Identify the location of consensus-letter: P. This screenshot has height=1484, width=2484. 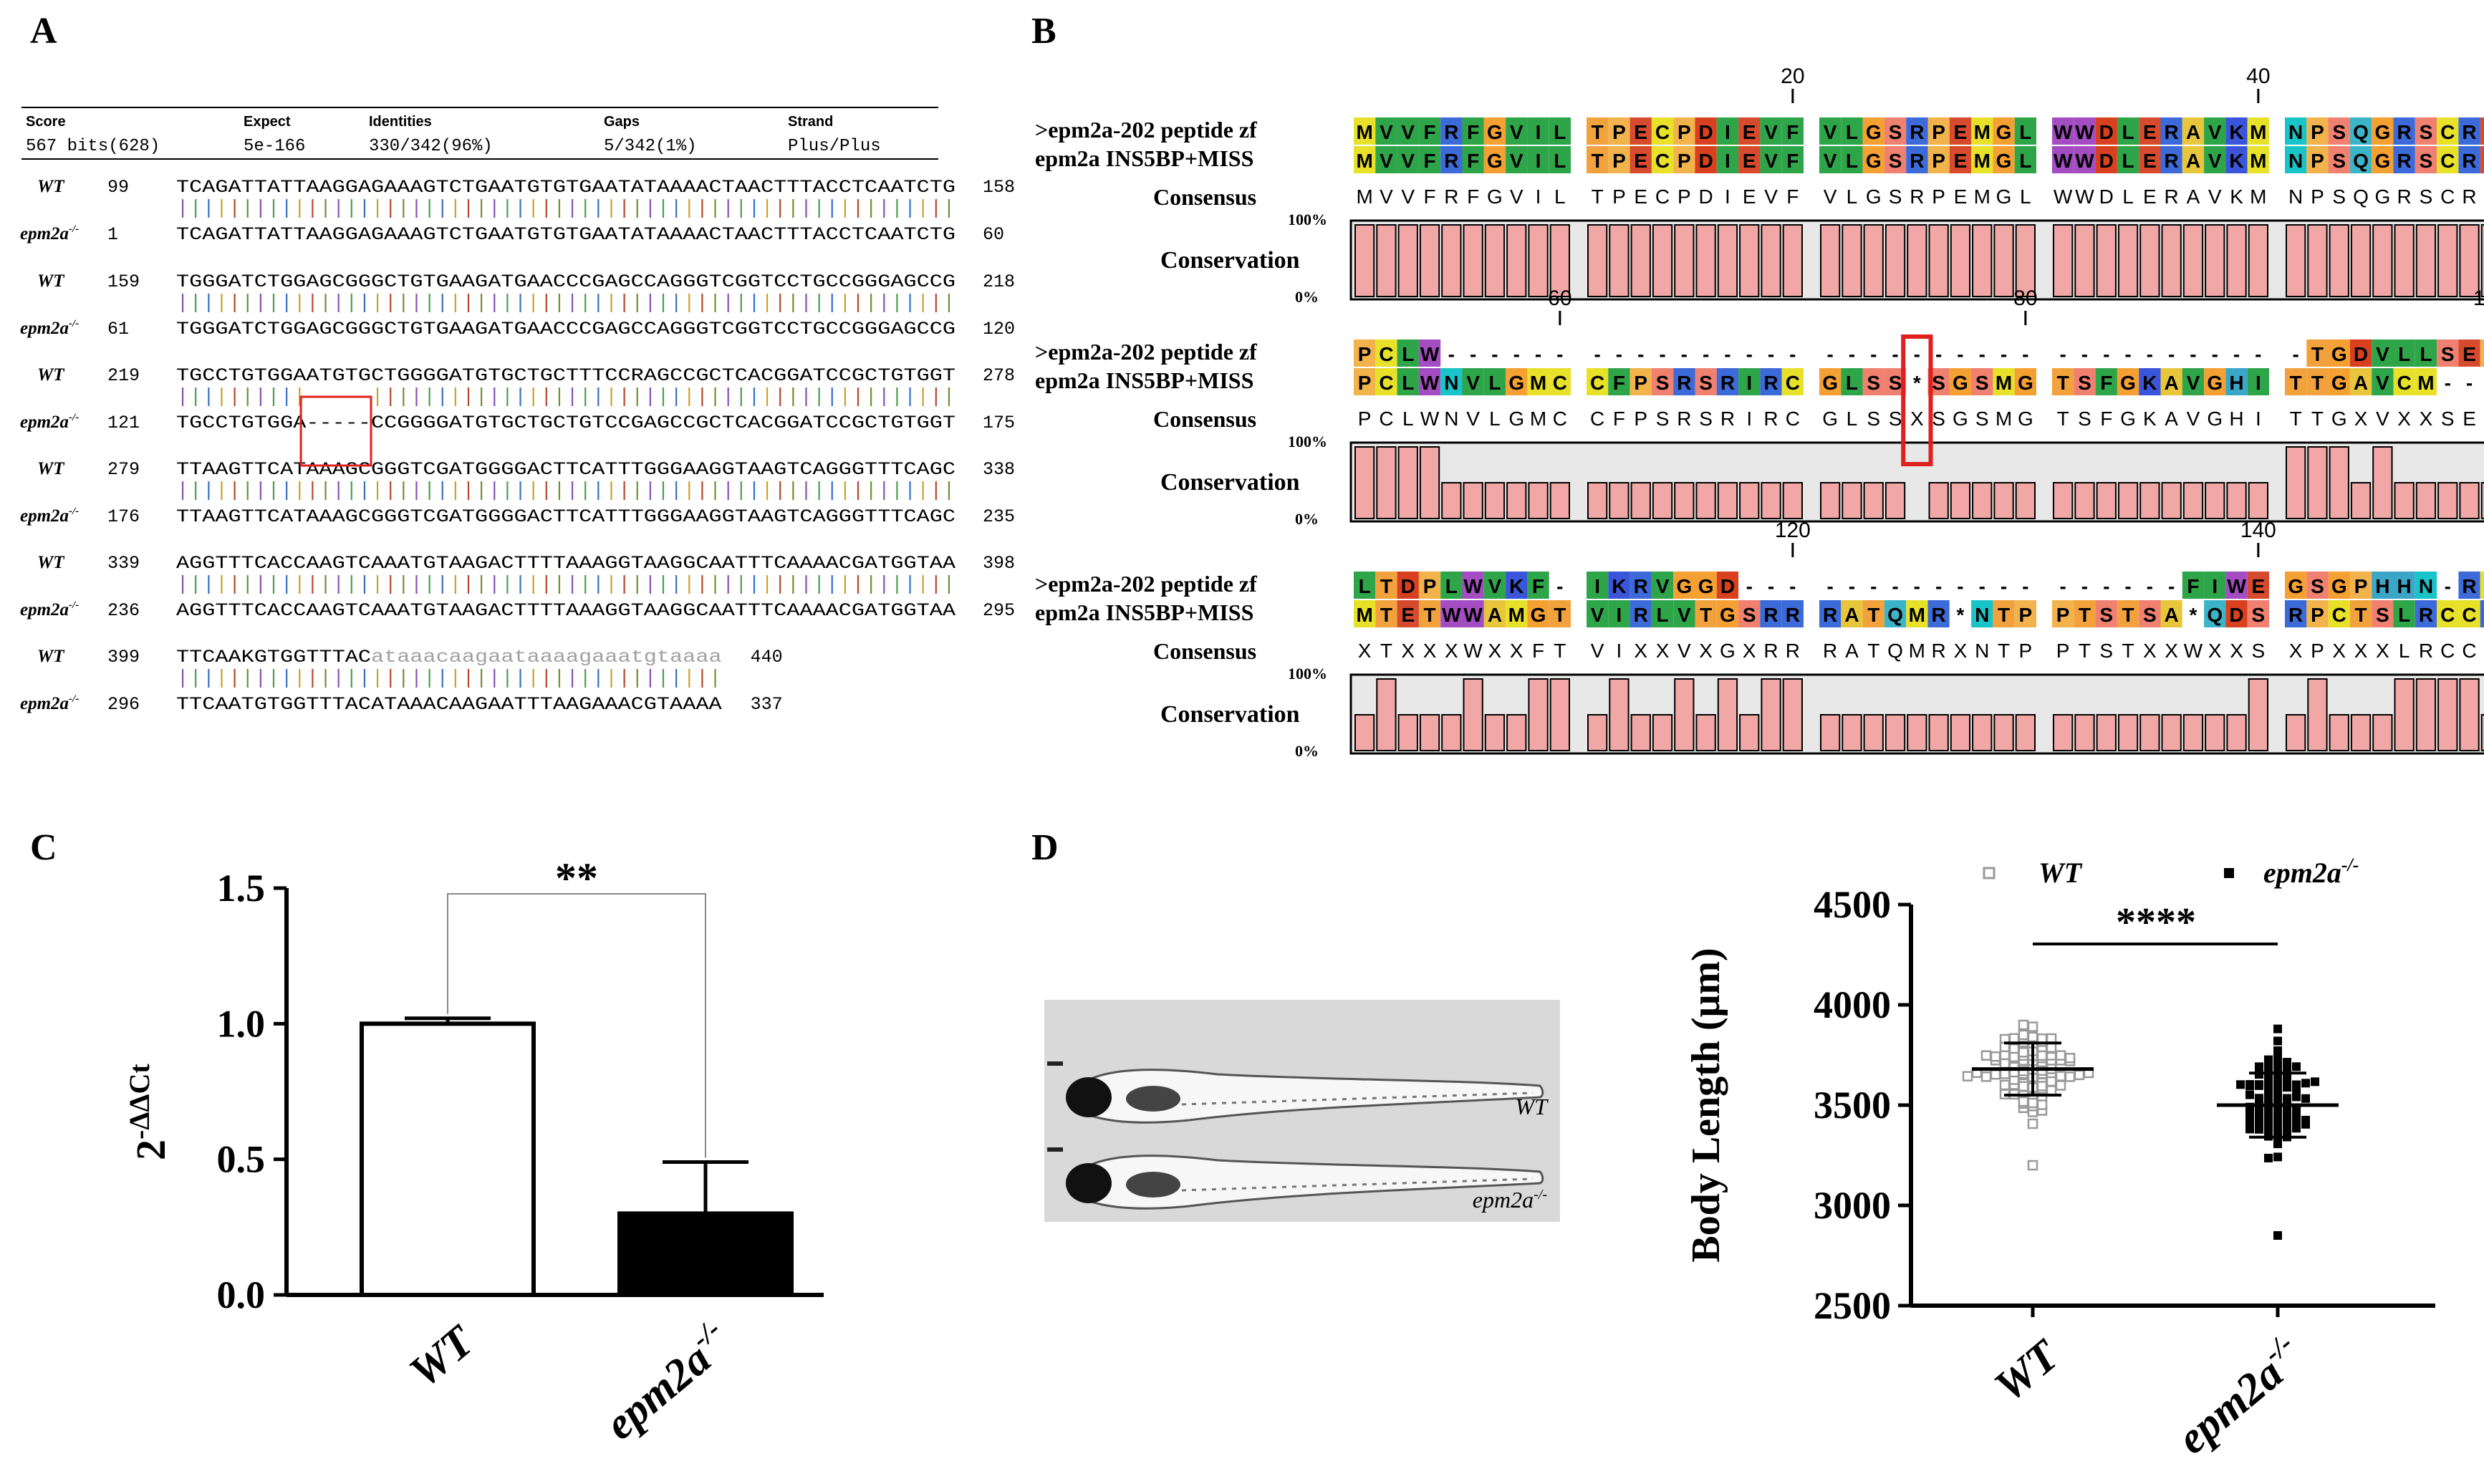
(2026, 651).